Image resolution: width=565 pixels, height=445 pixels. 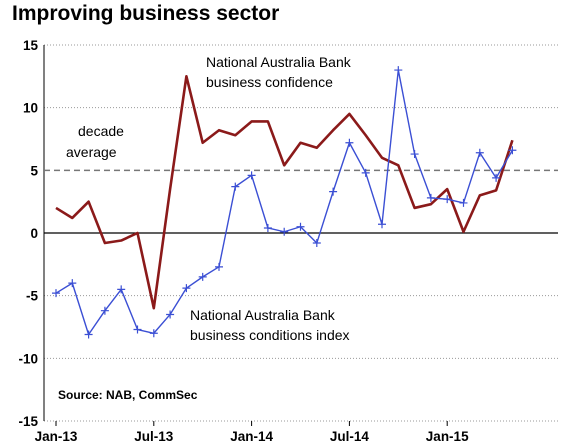 What do you see at coordinates (263, 315) in the screenshot?
I see `conditions-label-line1: National Australia Bank` at bounding box center [263, 315].